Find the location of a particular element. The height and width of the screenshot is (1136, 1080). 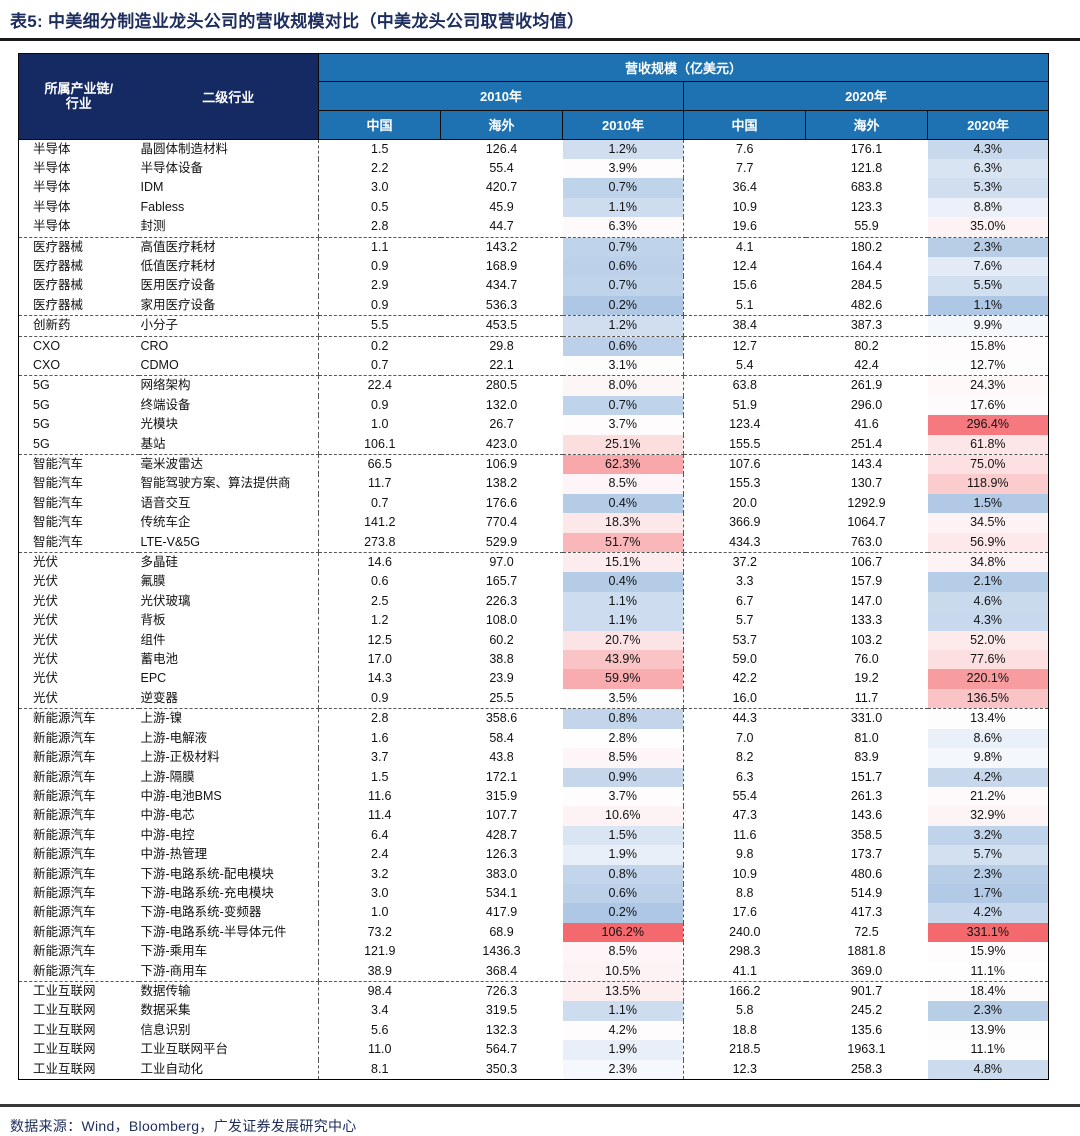

cell-pct-2020: 5.3% is located at coordinates (988, 188).